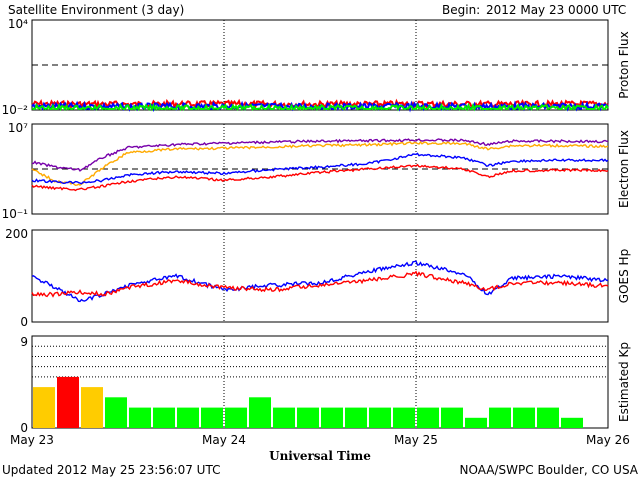  I want to click on x-tick-label: May 23, so click(32, 440).